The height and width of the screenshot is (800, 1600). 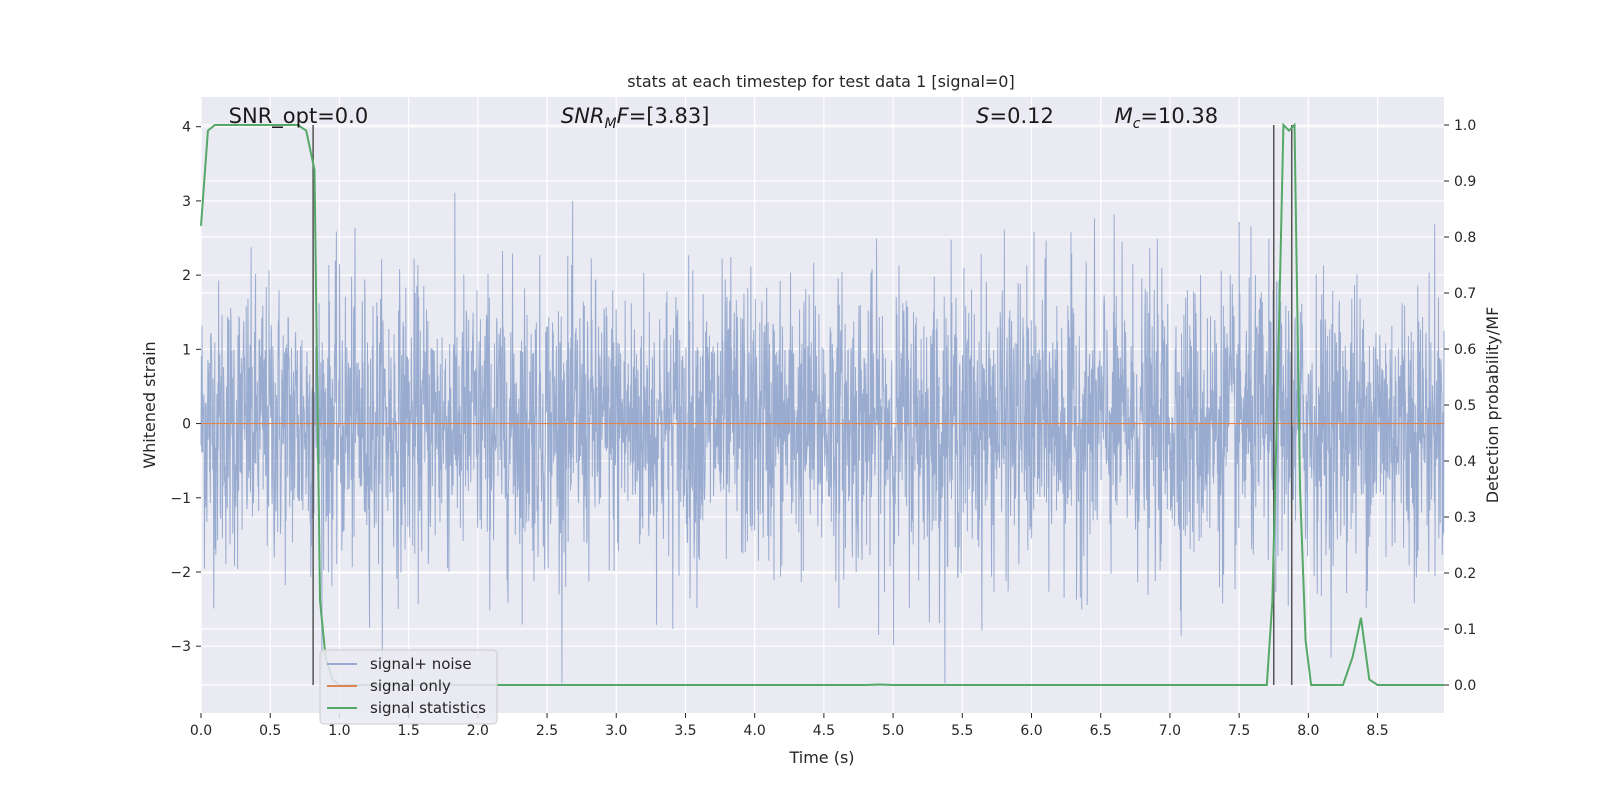 I want to click on y-tick-label: −3, so click(x=180, y=647).